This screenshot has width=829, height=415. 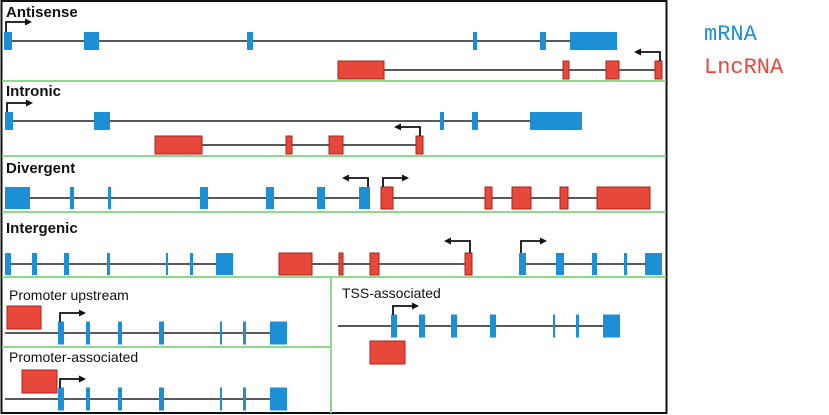 I want to click on lncrna-transcript, so click(x=289, y=145).